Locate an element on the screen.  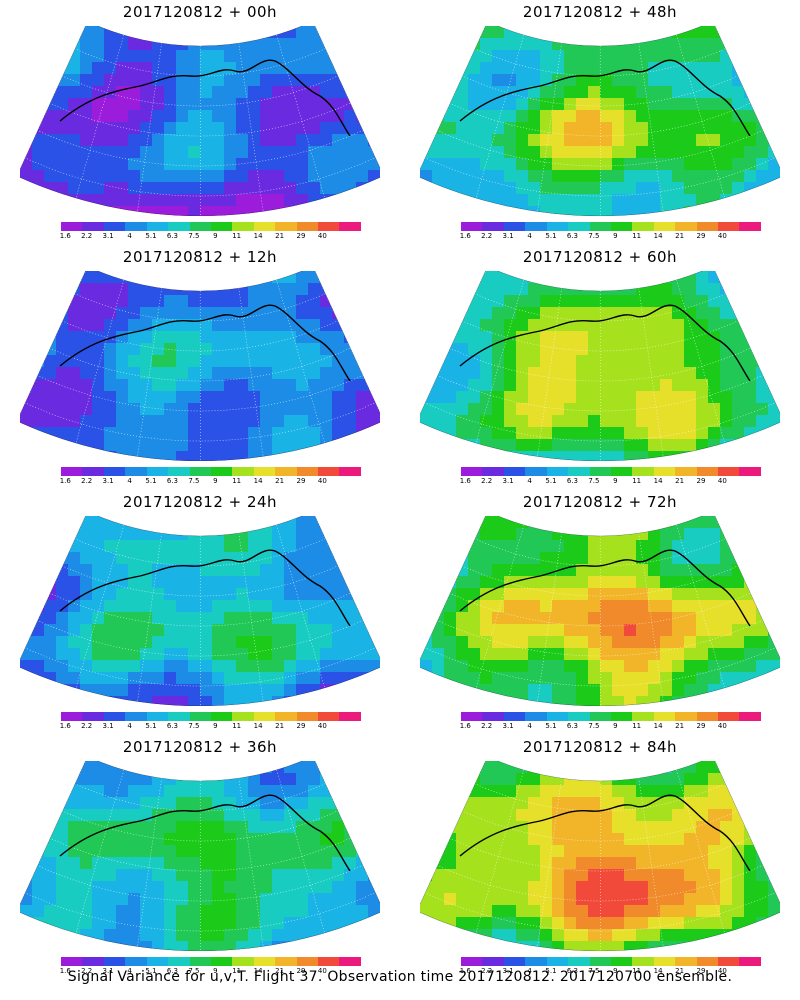
panel-title: 2017120812 + 36h is located at coordinates (200, 747).